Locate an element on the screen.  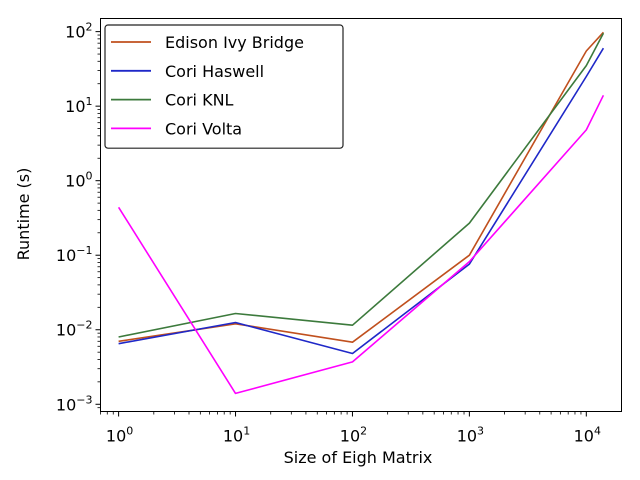
y-tick-label: 10⁻³ is located at coordinates (74, 403).